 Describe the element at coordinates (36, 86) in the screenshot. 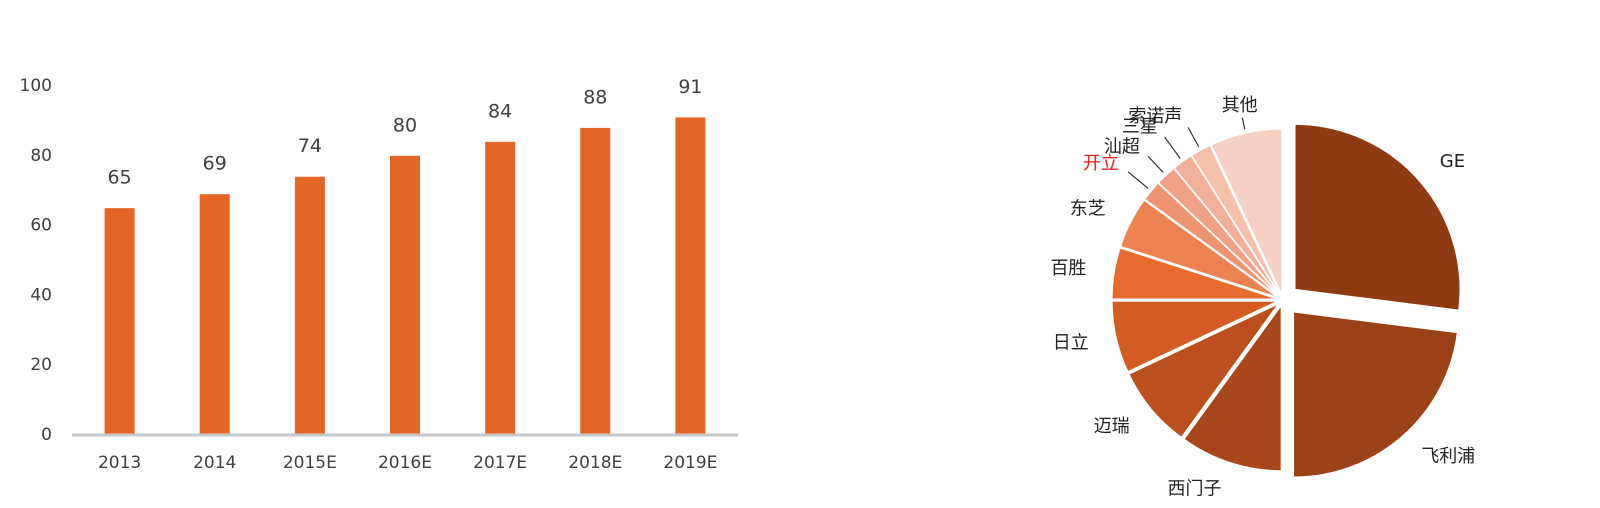

I see `y-tick-label: 100` at that location.